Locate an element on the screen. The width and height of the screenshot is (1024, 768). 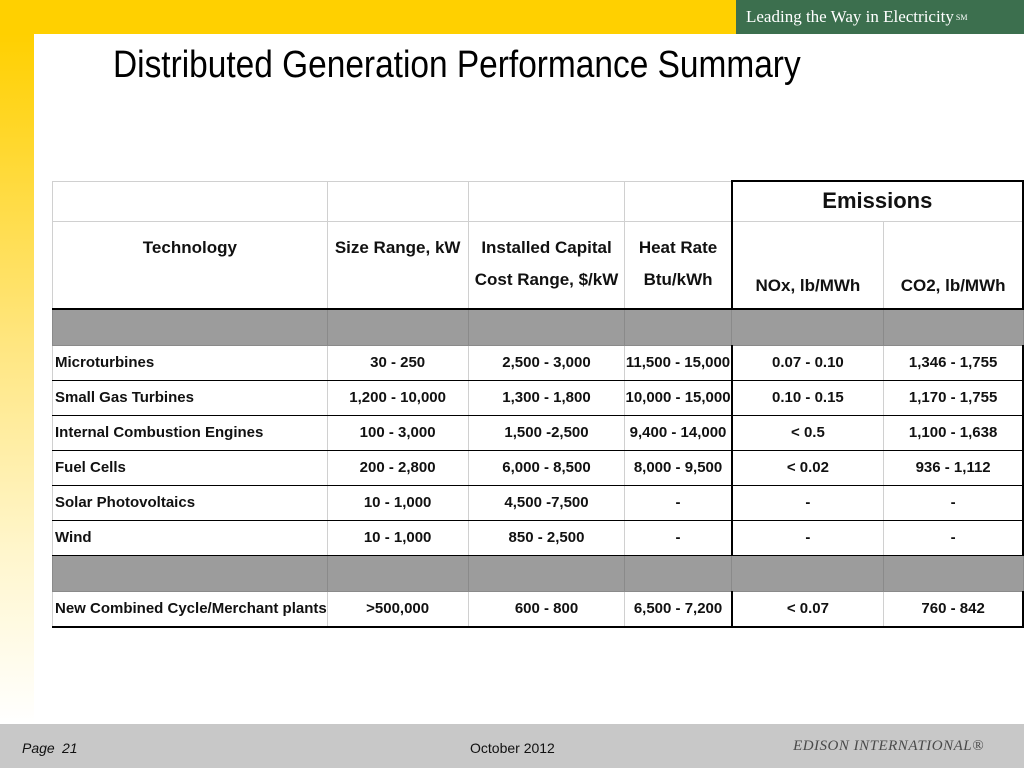
cell-technology: Small Gas Turbines is located at coordinates (190, 397).